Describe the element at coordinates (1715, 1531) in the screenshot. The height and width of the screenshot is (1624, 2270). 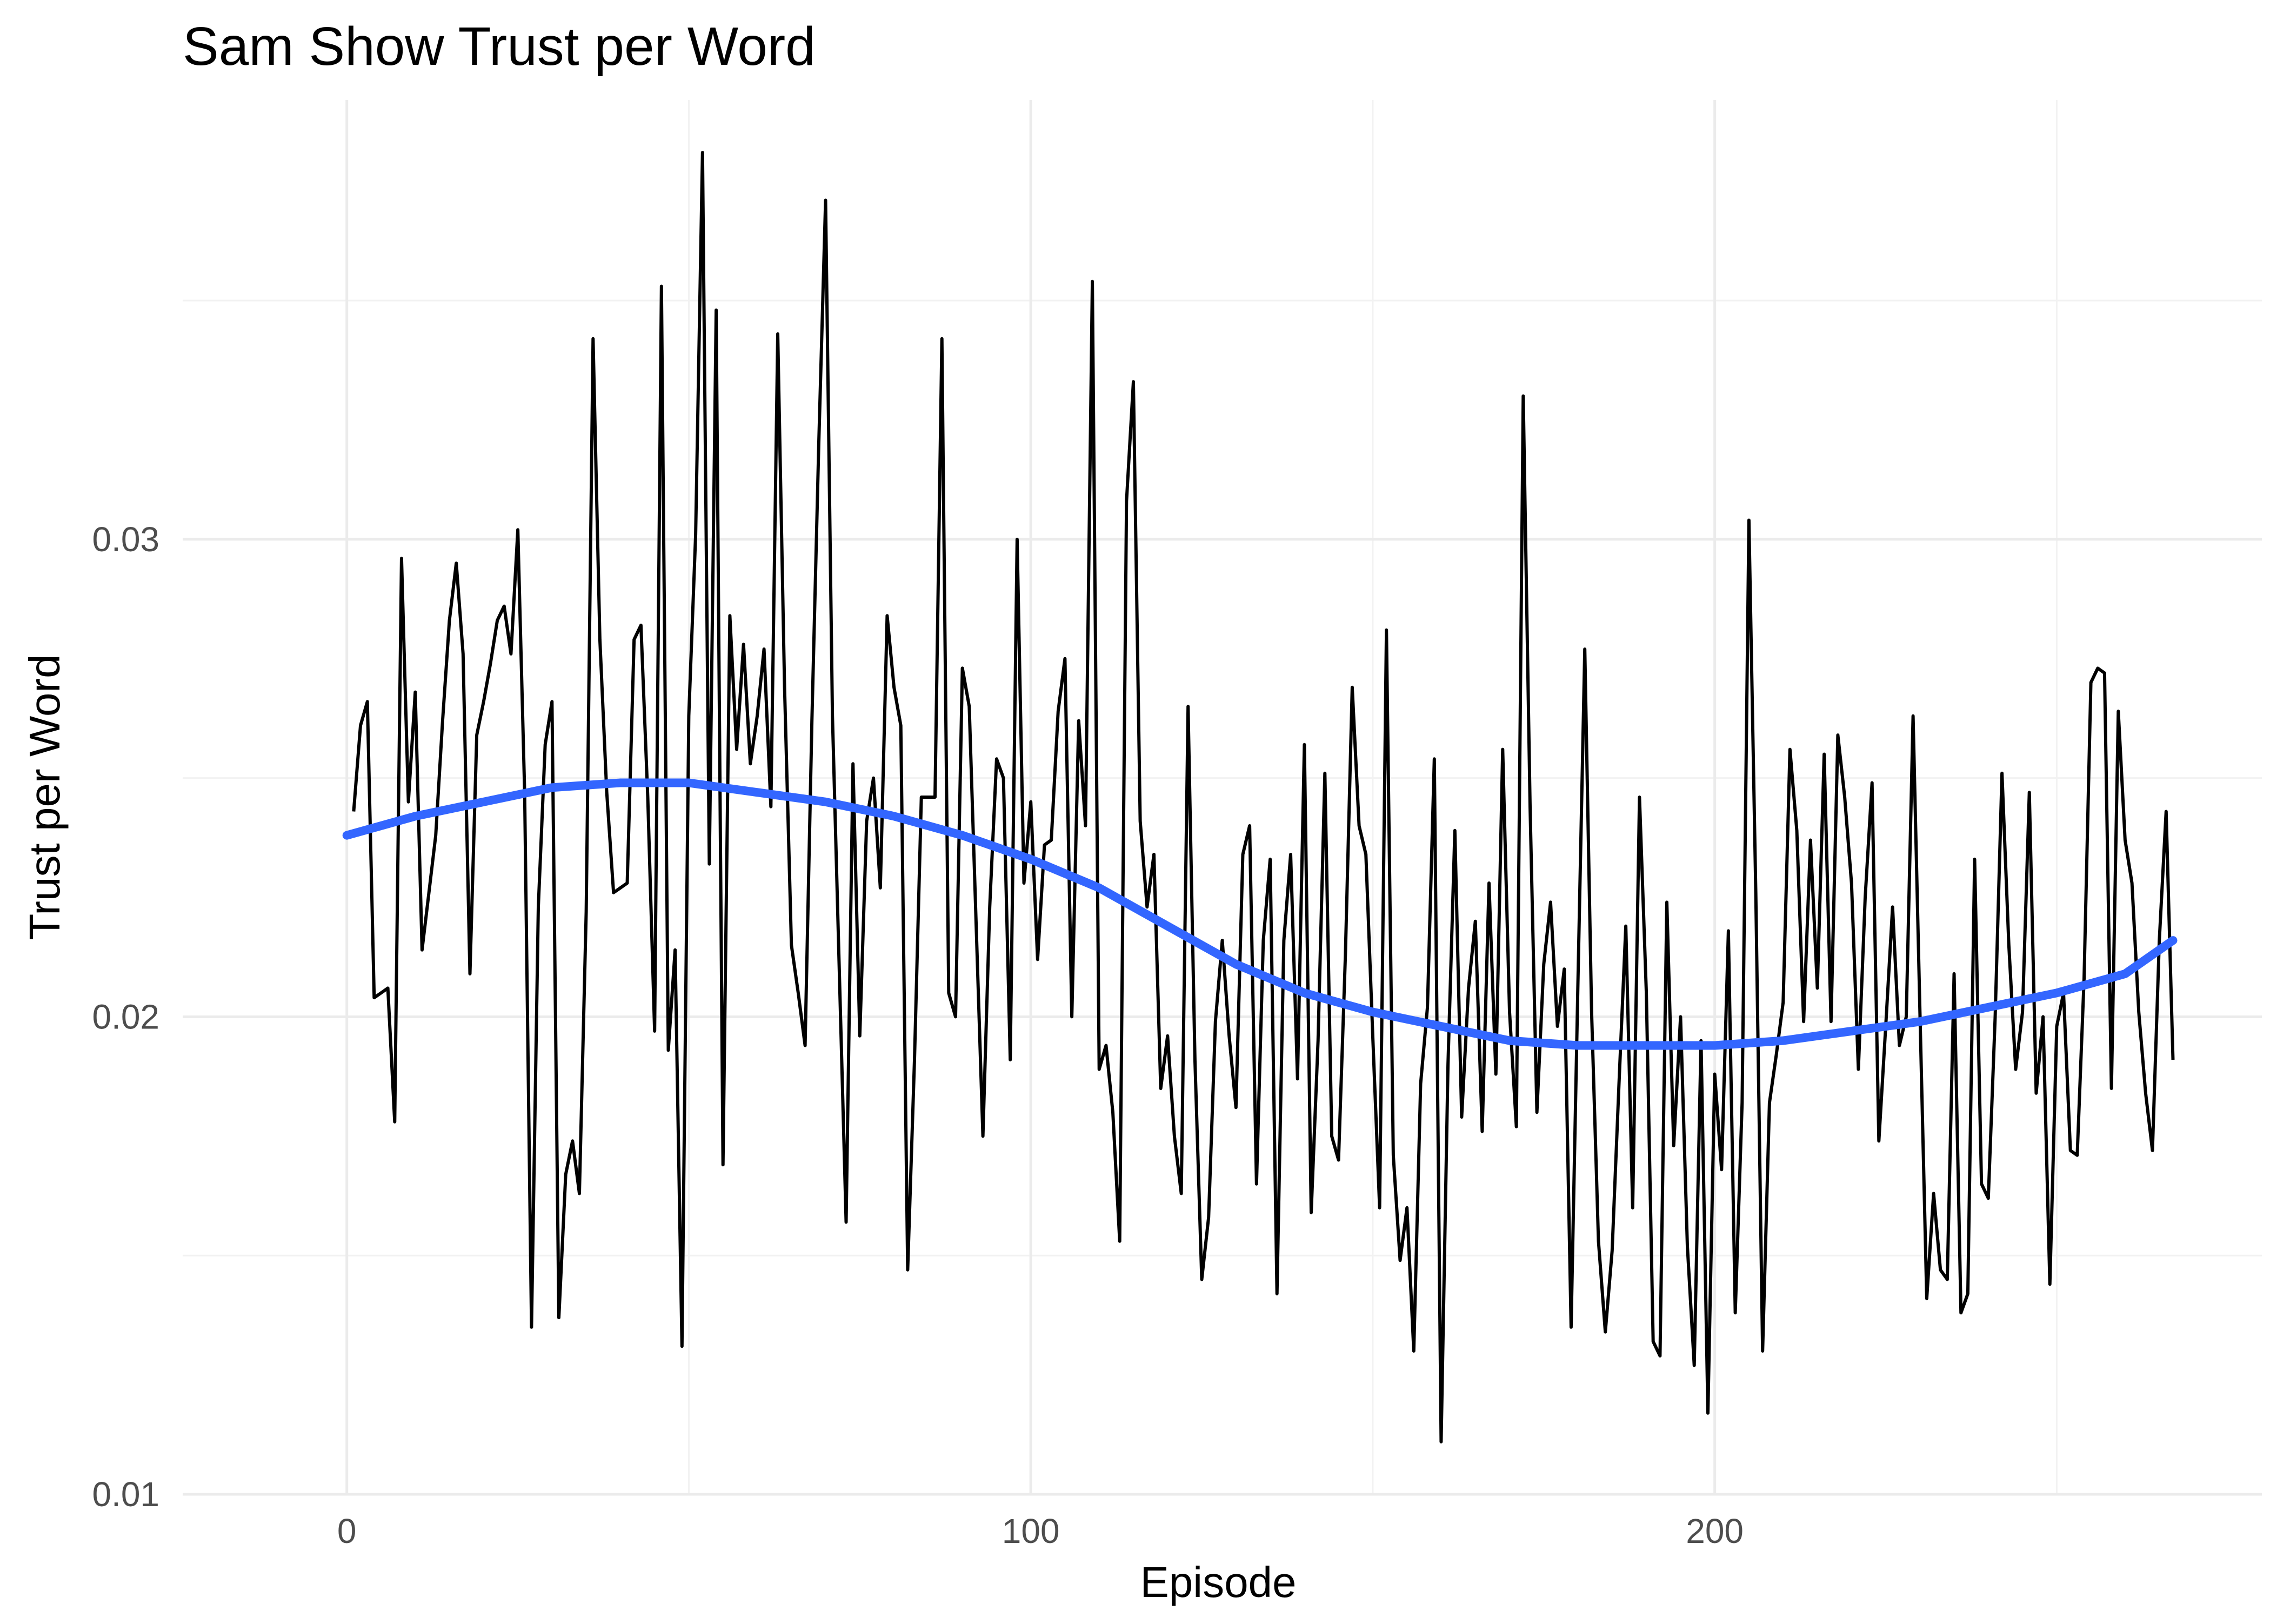
I see `x-tick-label: 200` at that location.